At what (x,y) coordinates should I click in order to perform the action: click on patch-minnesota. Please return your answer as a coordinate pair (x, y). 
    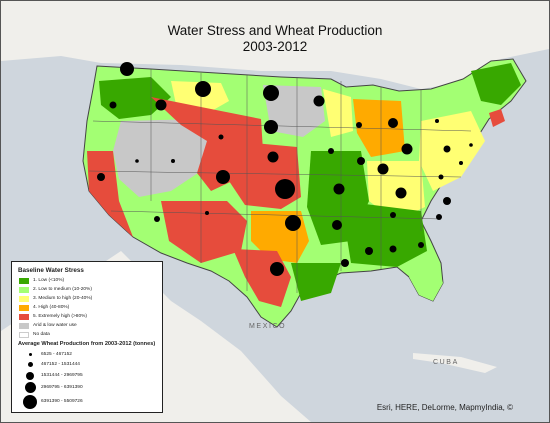
    Looking at the image, I should click on (338, 113).